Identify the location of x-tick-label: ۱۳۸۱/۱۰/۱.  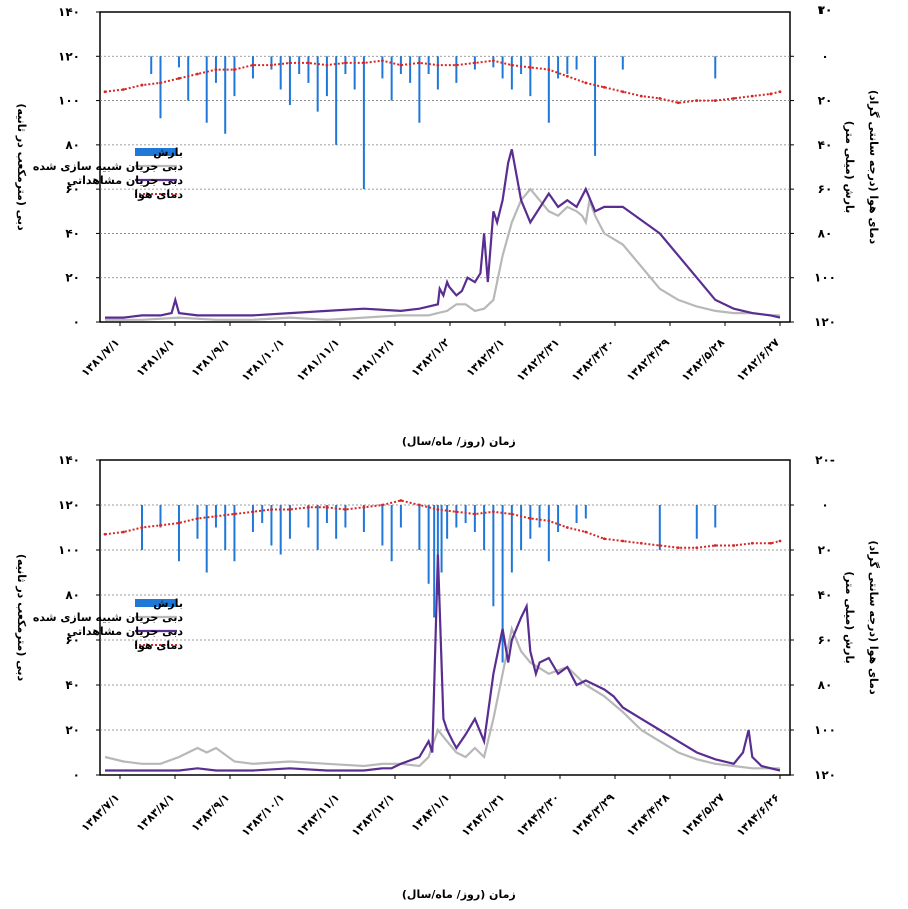
(263, 360).